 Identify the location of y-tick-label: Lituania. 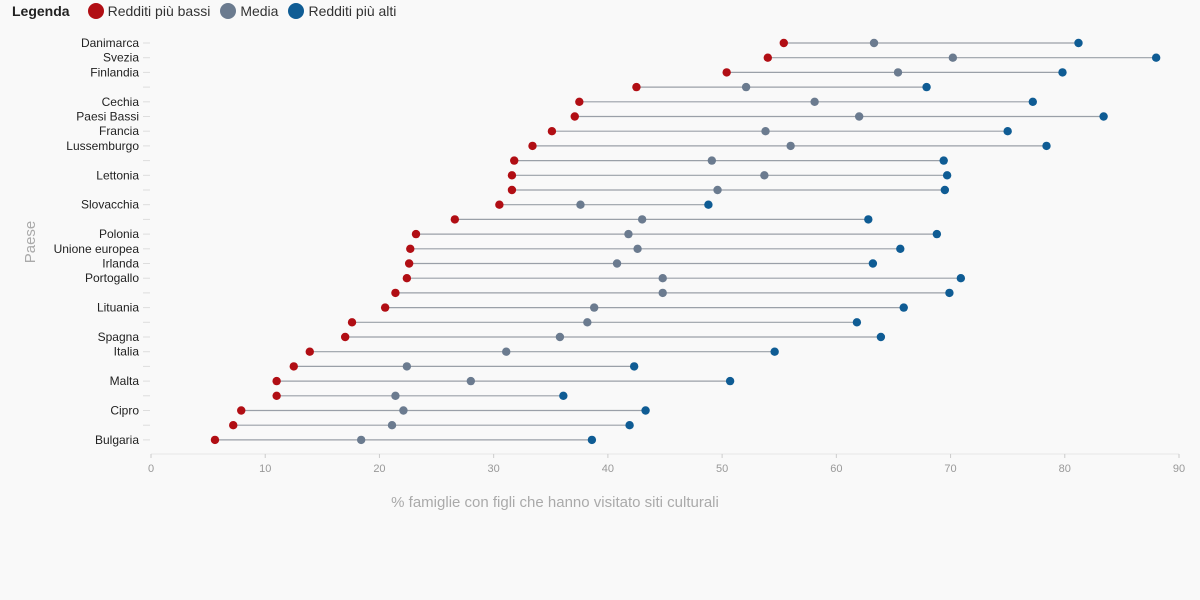
(118, 308).